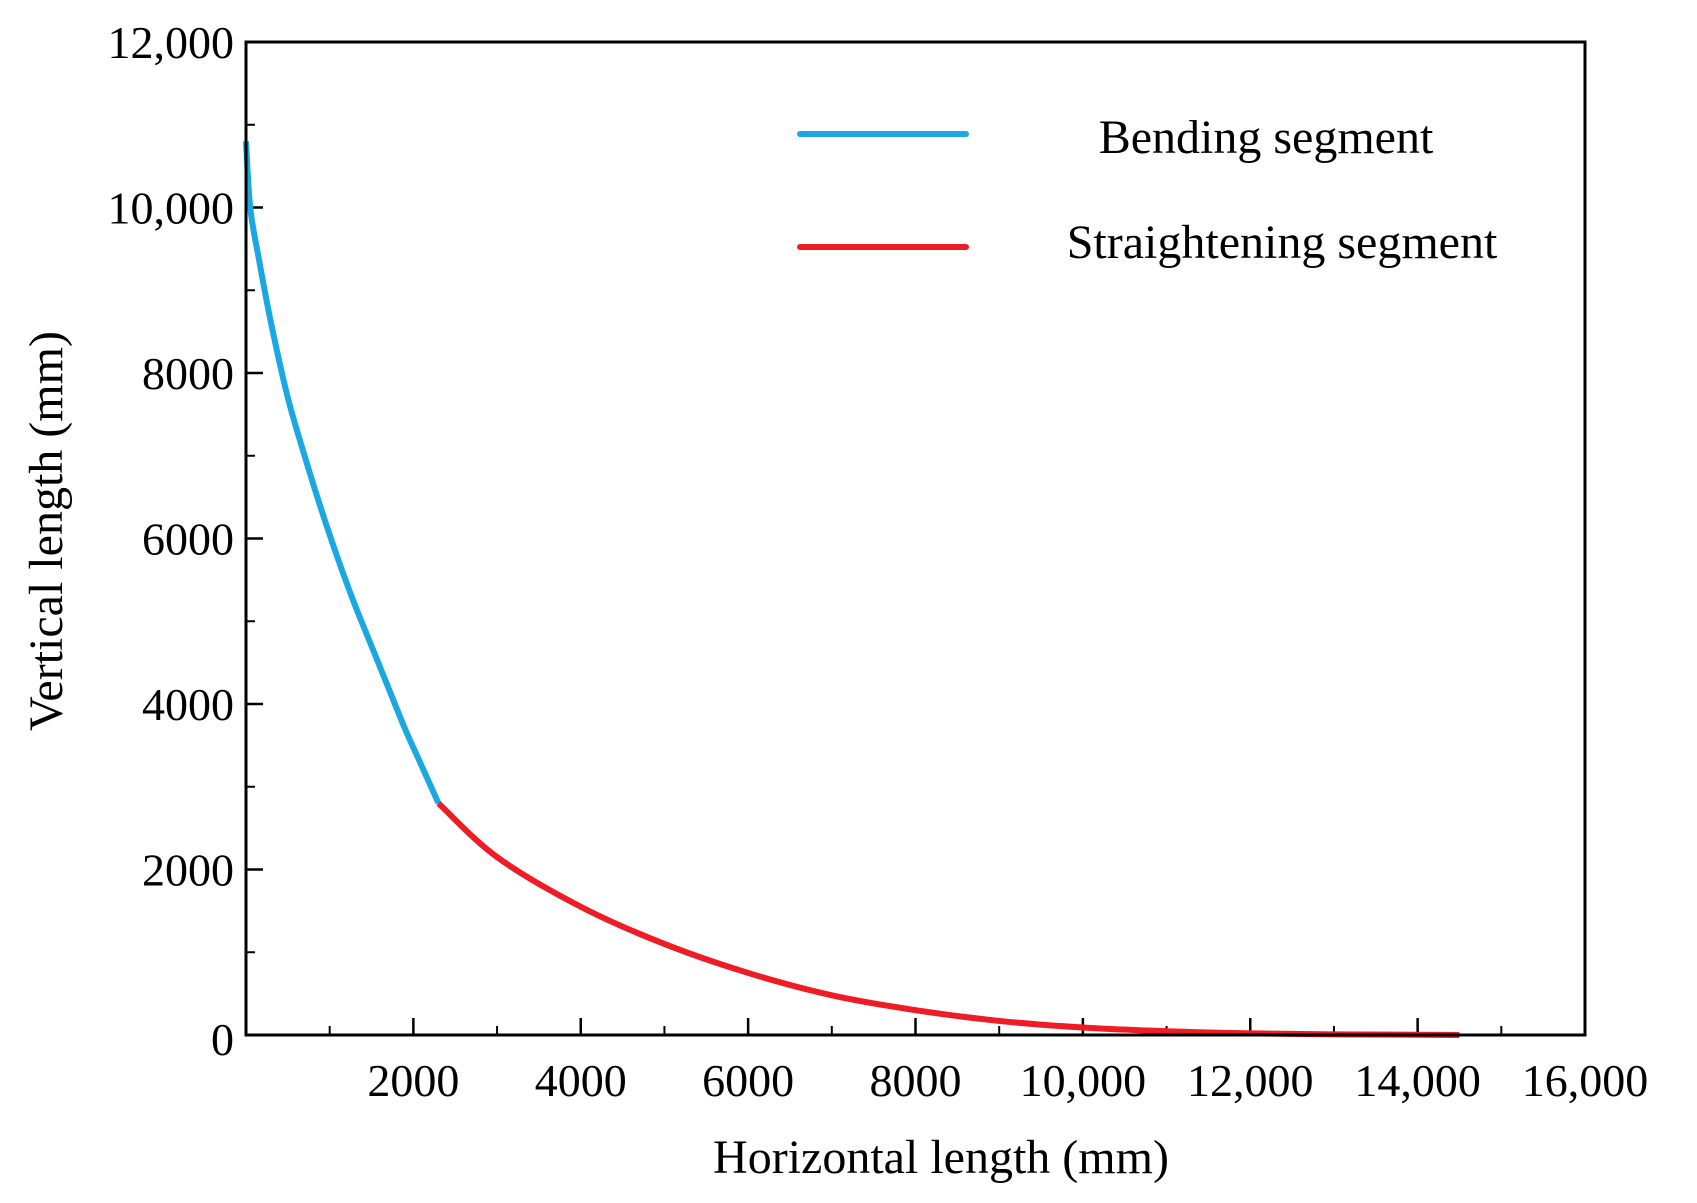  What do you see at coordinates (46, 531) in the screenshot?
I see `y-axis-title: Vertical length (mm)` at bounding box center [46, 531].